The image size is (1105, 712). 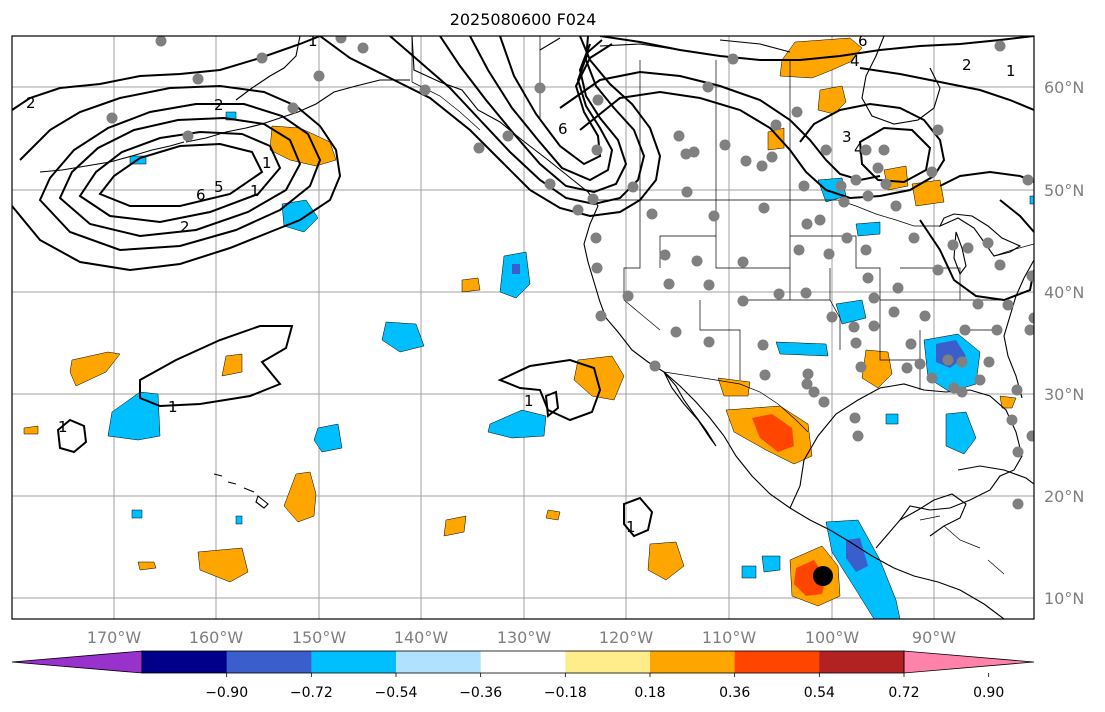 I want to click on latitude-tick-label: 50°N, so click(x=1064, y=190).